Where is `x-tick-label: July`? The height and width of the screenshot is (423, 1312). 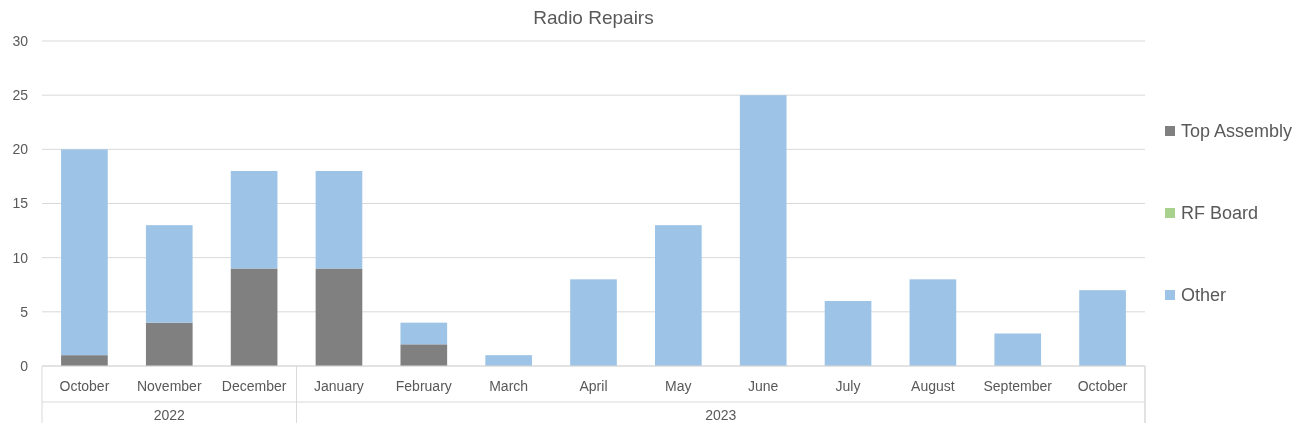 x-tick-label: July is located at coordinates (848, 386).